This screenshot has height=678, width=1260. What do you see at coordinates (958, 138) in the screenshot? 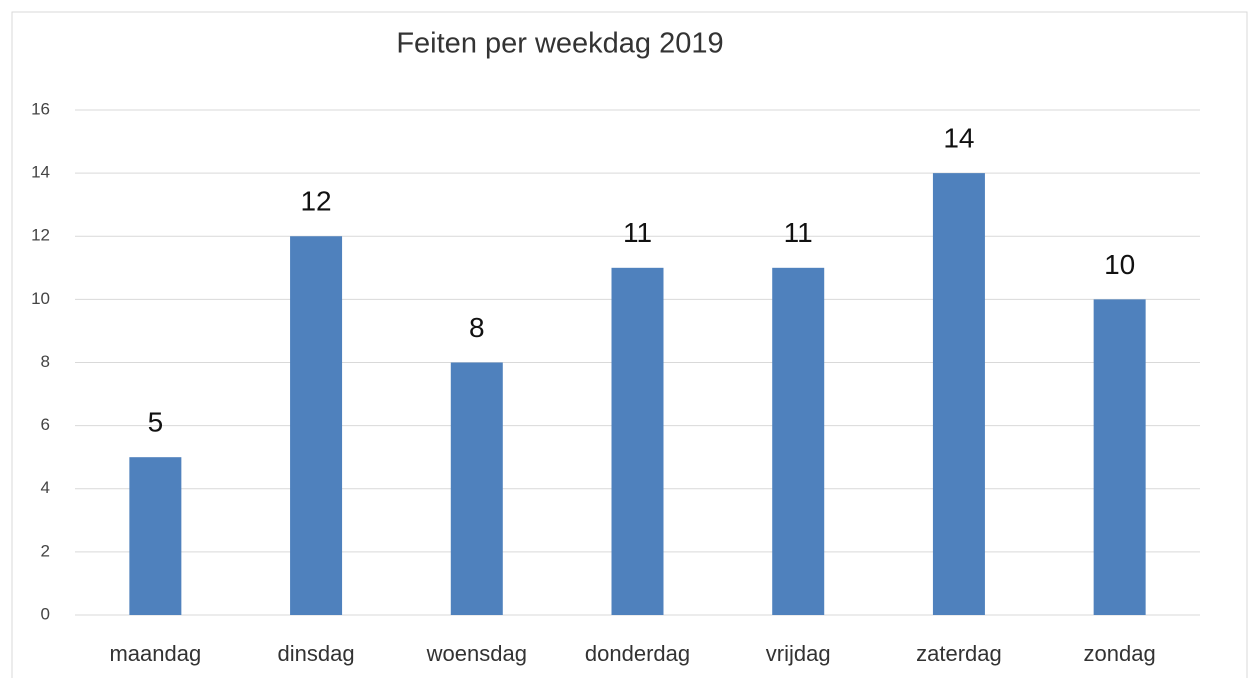
I see `data-label: 14` at bounding box center [958, 138].